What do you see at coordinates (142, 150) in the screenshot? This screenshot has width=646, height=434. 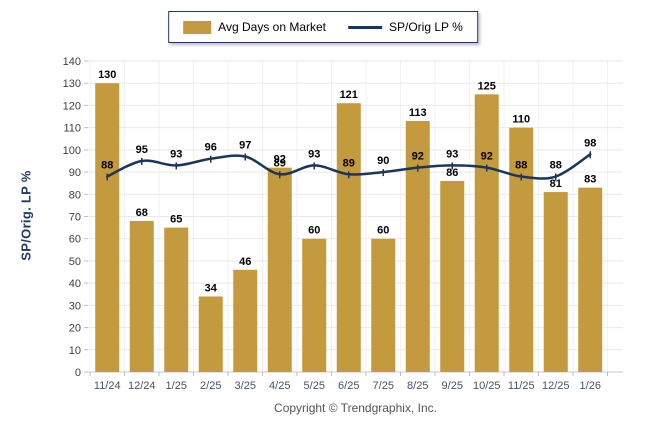 I see `line-label: 95` at bounding box center [142, 150].